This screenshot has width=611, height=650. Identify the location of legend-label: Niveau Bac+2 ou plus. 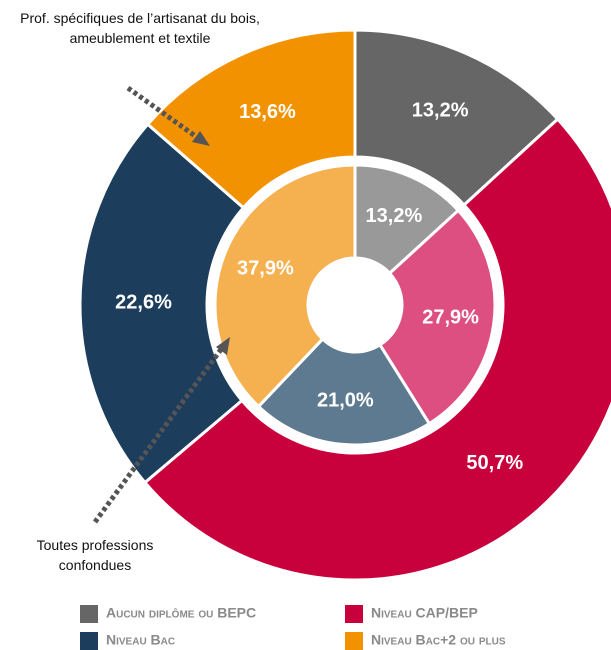
(438, 640).